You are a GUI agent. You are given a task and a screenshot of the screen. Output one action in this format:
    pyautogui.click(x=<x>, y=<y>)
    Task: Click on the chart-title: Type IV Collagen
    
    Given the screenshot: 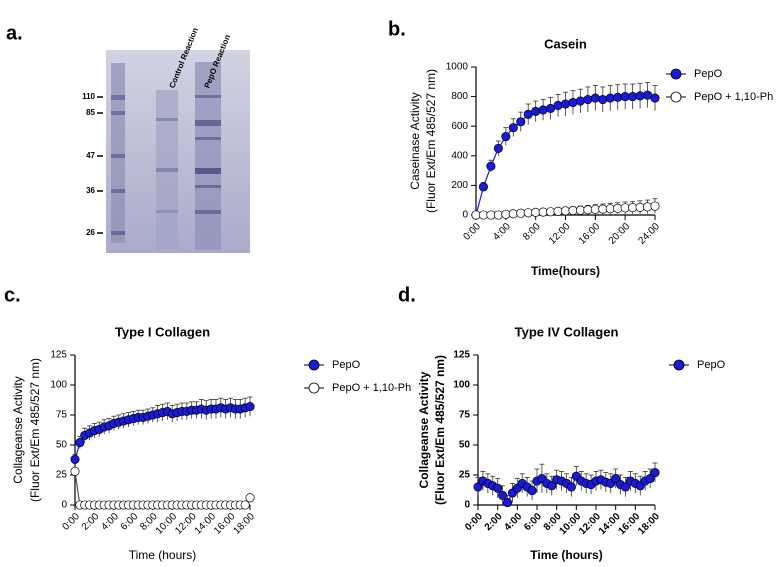 What is the action you would take?
    pyautogui.click(x=567, y=331)
    